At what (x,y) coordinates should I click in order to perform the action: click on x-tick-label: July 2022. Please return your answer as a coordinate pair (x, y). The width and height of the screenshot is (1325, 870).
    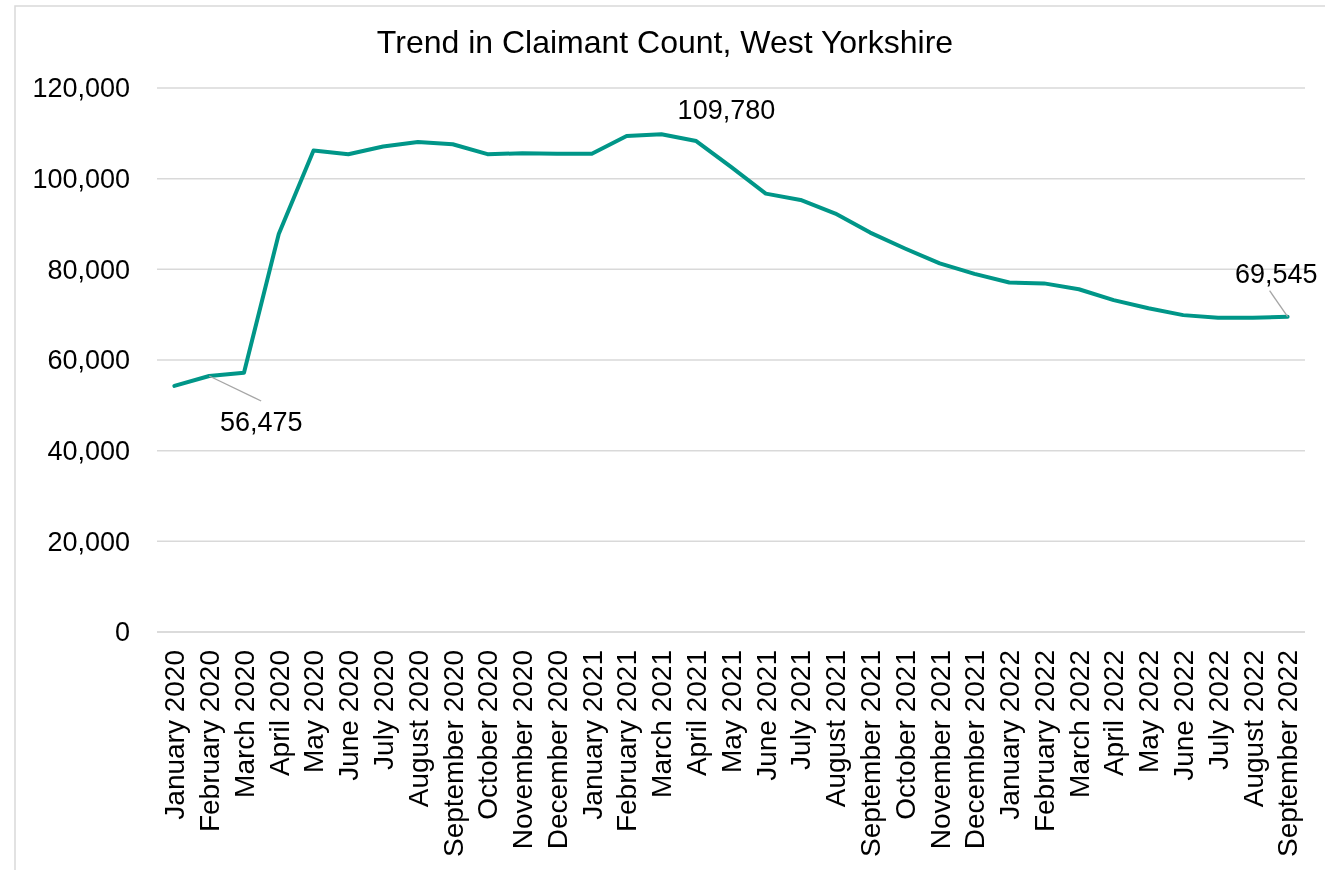
    Looking at the image, I should click on (1218, 710).